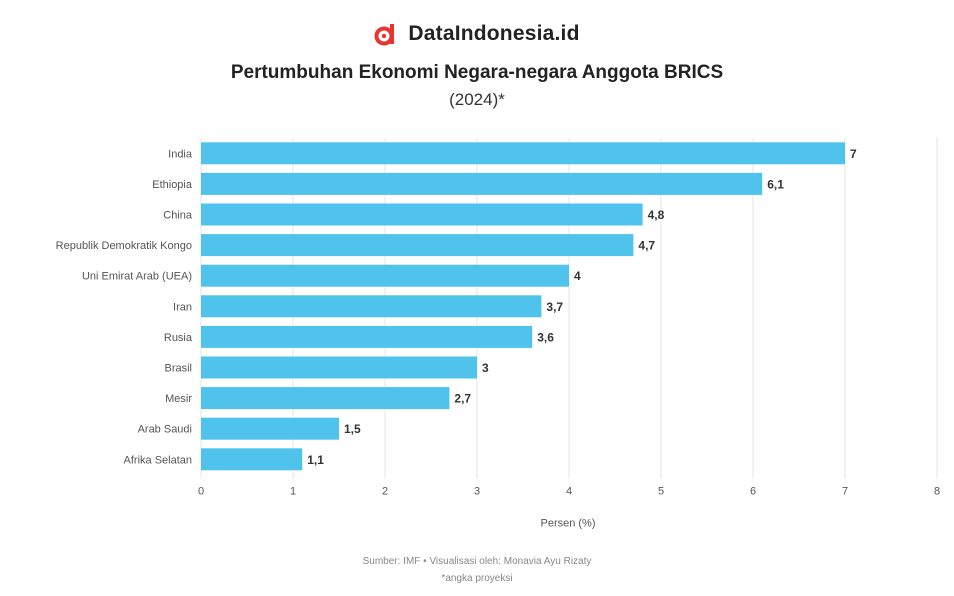  Describe the element at coordinates (137, 277) in the screenshot. I see `category-label: Uni Emirat Arab (UEA)` at that location.